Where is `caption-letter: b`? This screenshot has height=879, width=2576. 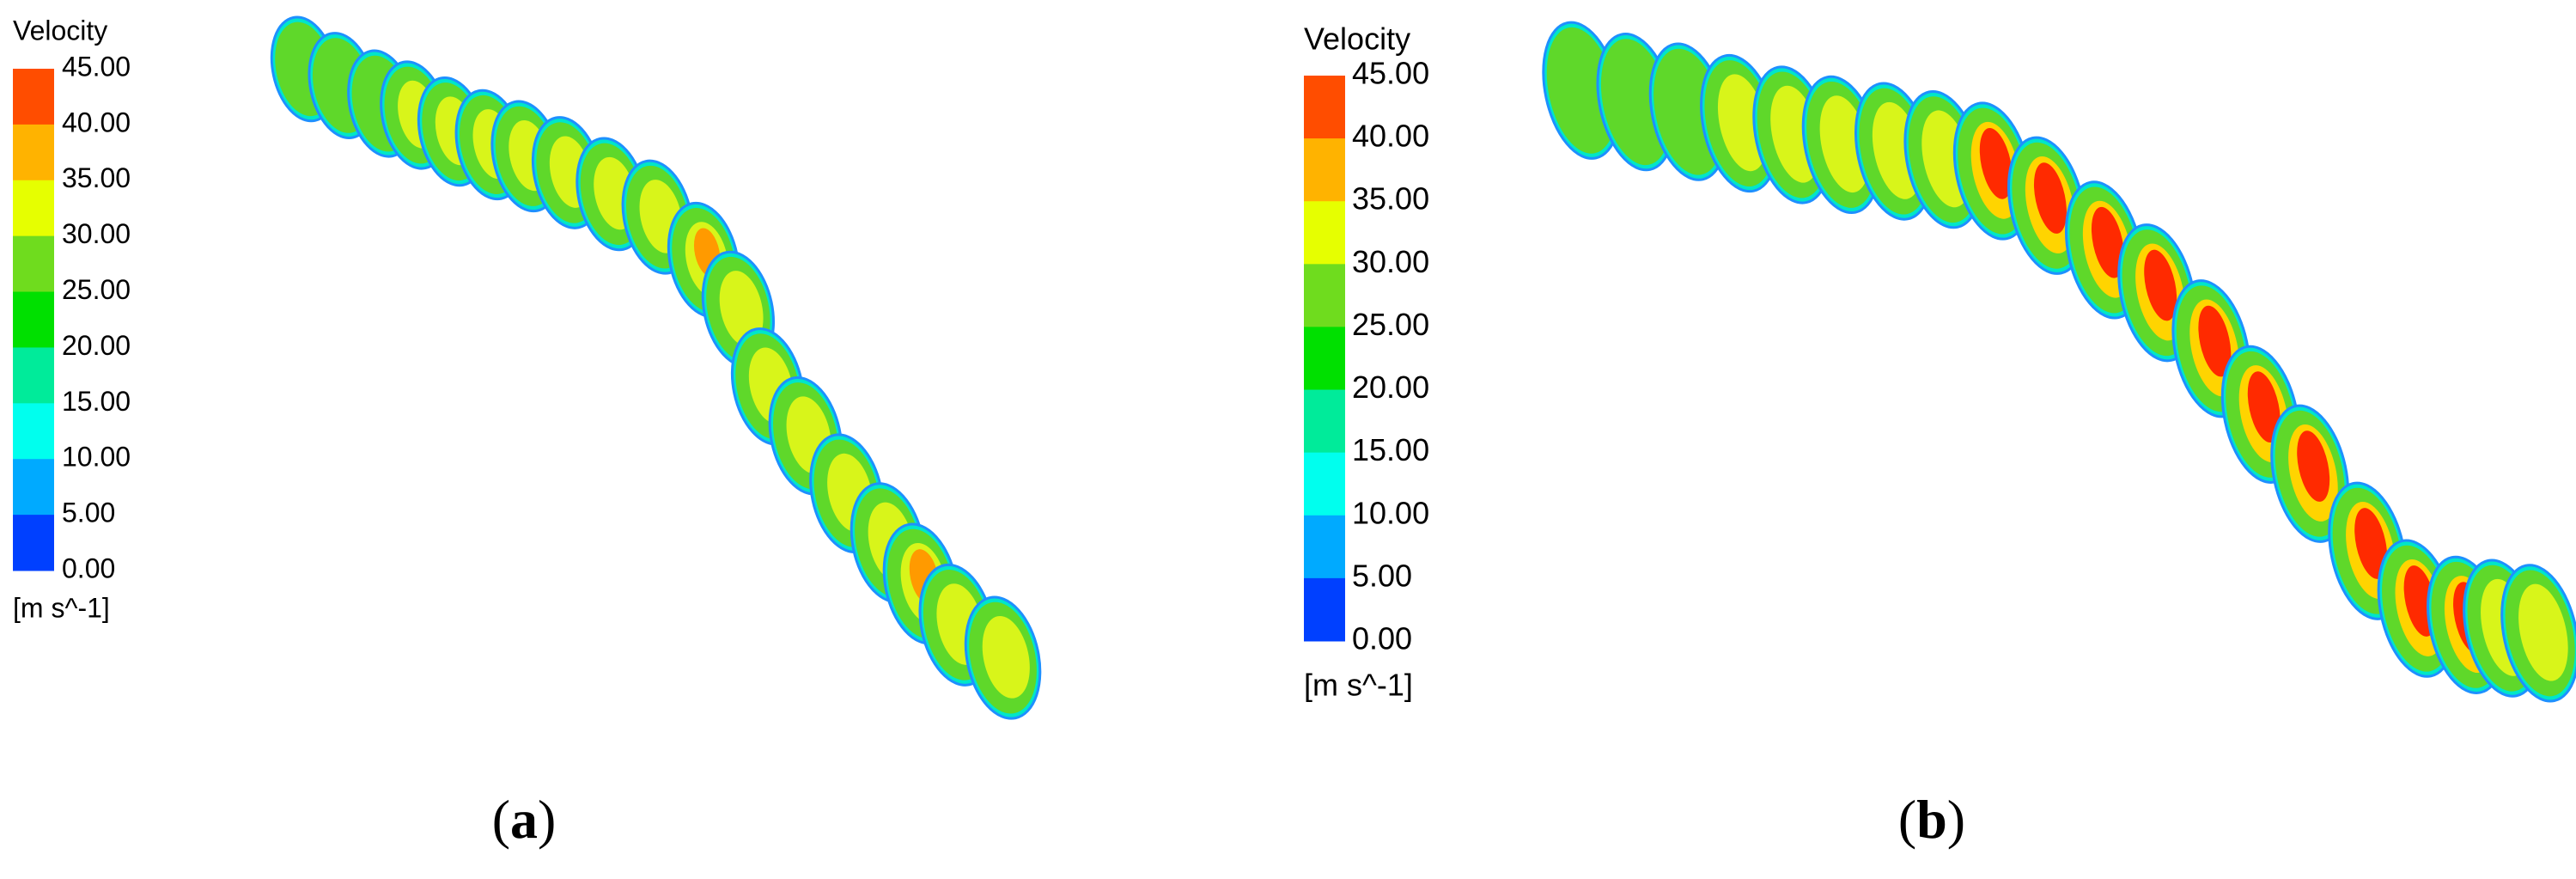 caption-letter: b is located at coordinates (1931, 819).